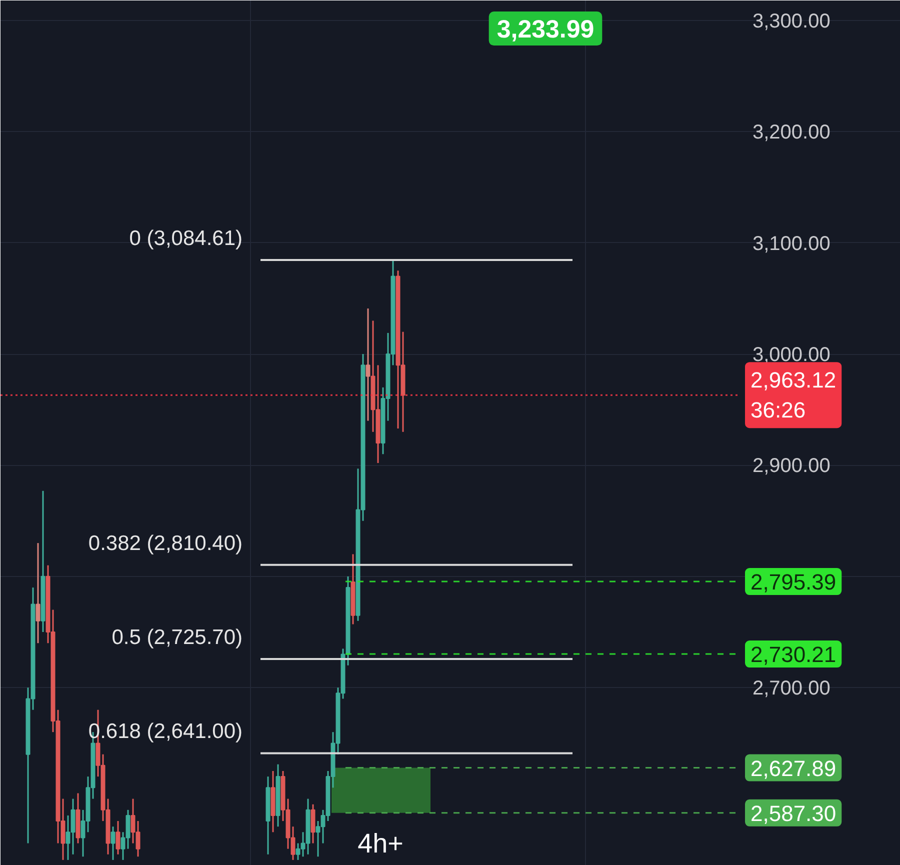  What do you see at coordinates (791, 689) in the screenshot?
I see `y-tick-label: 2,700.00` at bounding box center [791, 689].